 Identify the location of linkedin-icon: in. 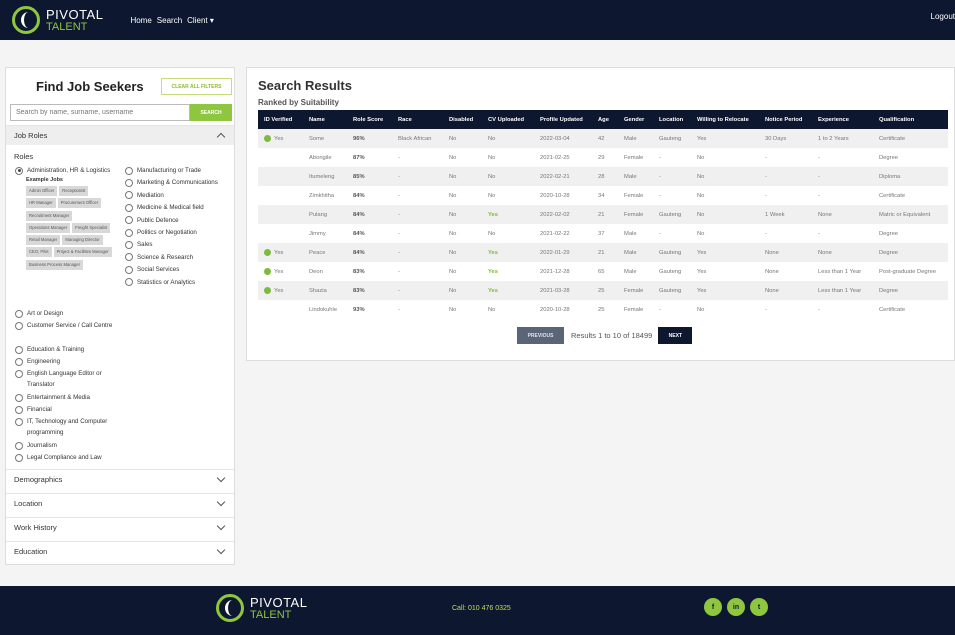
(736, 607).